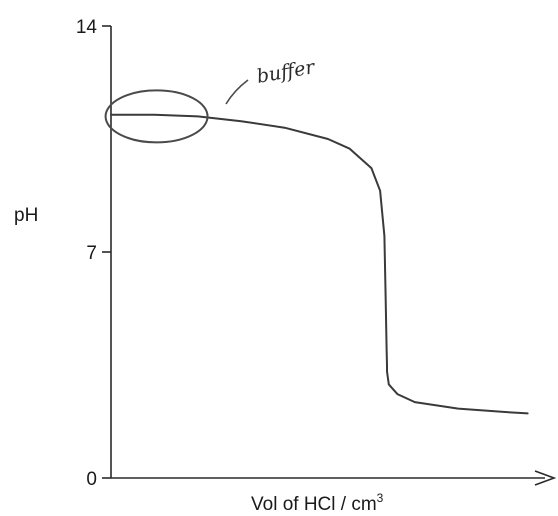 The image size is (558, 516). I want to click on y-tick-label: 7, so click(91, 253).